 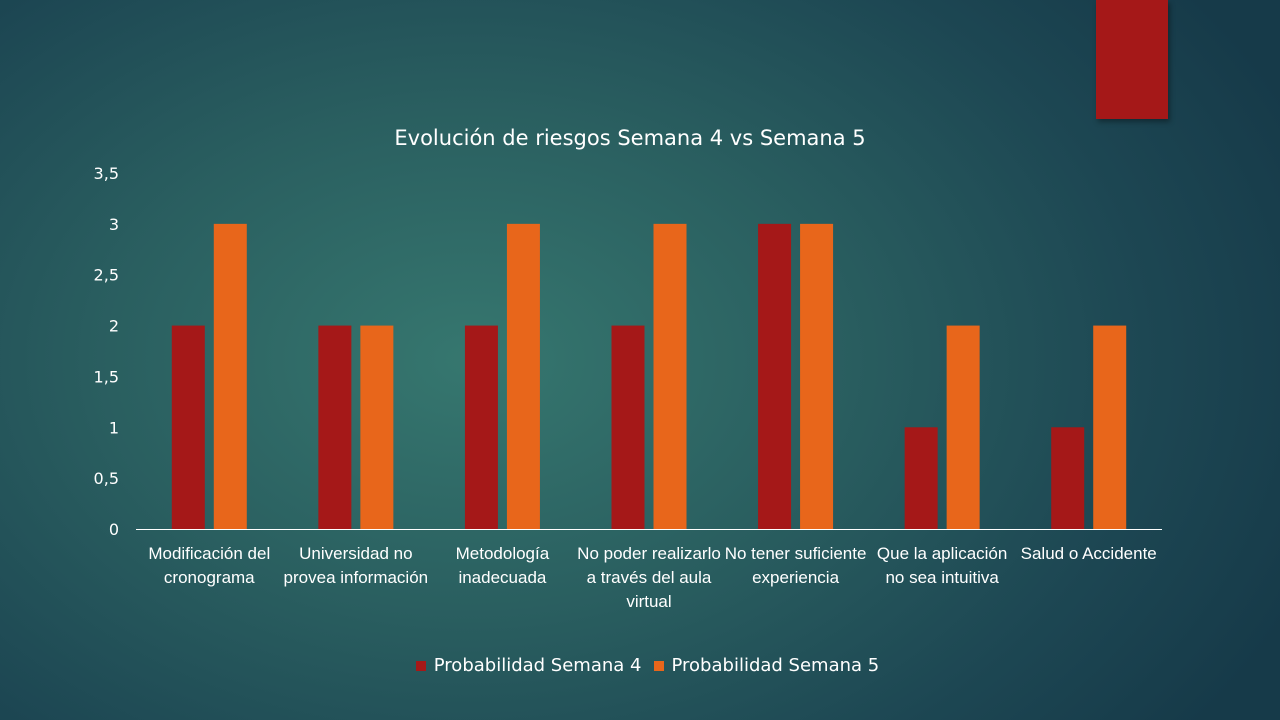 I want to click on y-tick-label: 3,5, so click(x=106, y=173).